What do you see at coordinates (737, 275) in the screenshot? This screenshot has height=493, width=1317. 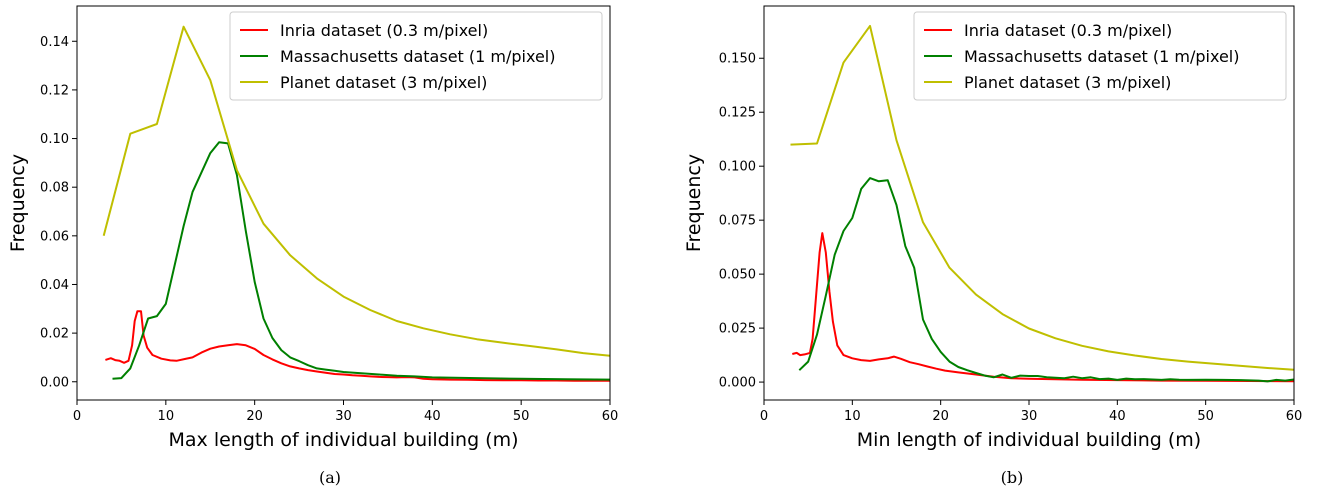 I see `y-tick-label: 0.050` at bounding box center [737, 275].